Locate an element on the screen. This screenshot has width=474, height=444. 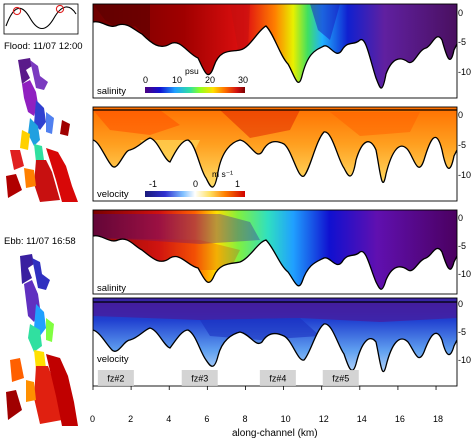
salinity-tick-30: 30 is located at coordinates (243, 80).